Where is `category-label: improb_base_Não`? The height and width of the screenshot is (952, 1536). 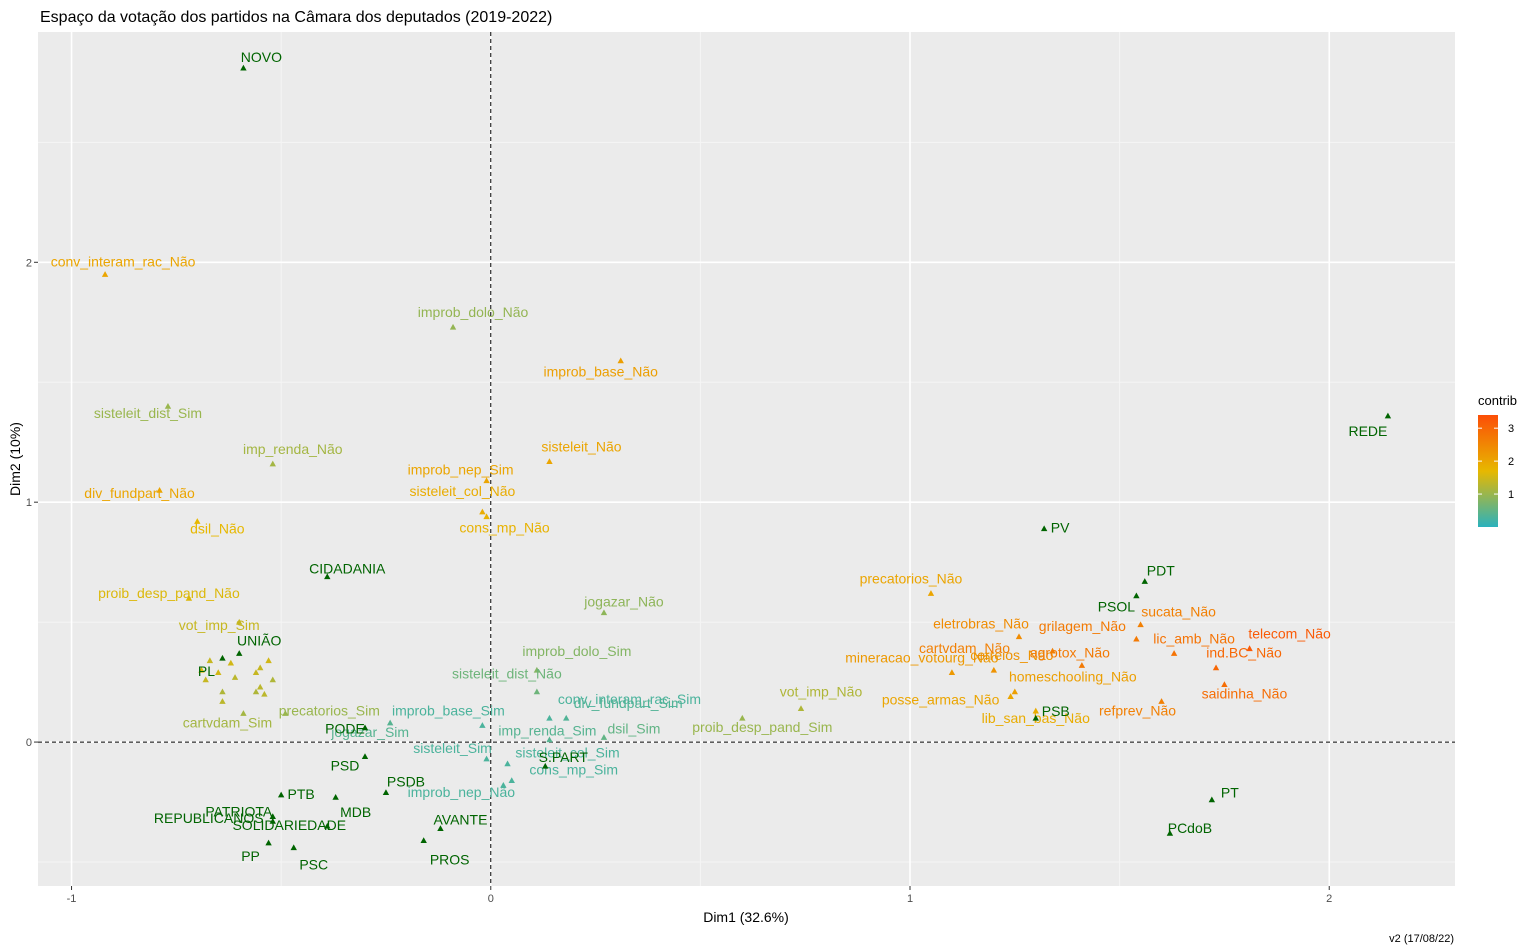 category-label: improb_base_Não is located at coordinates (601, 372).